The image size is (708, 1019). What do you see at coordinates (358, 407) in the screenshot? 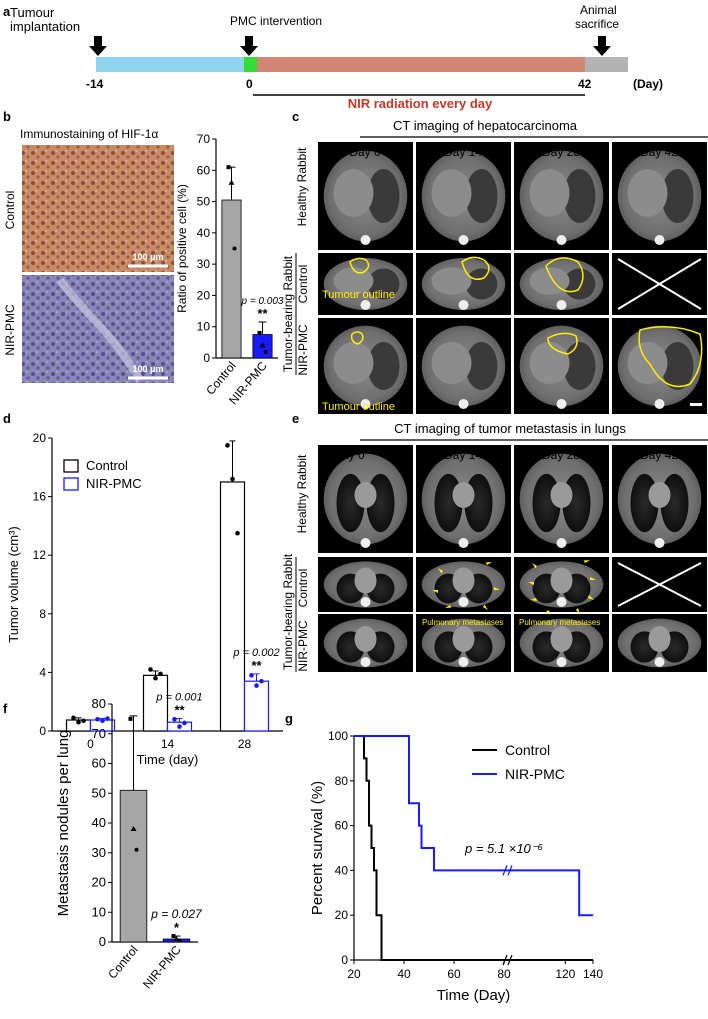
I see `outline-label: Tumour outline` at bounding box center [358, 407].